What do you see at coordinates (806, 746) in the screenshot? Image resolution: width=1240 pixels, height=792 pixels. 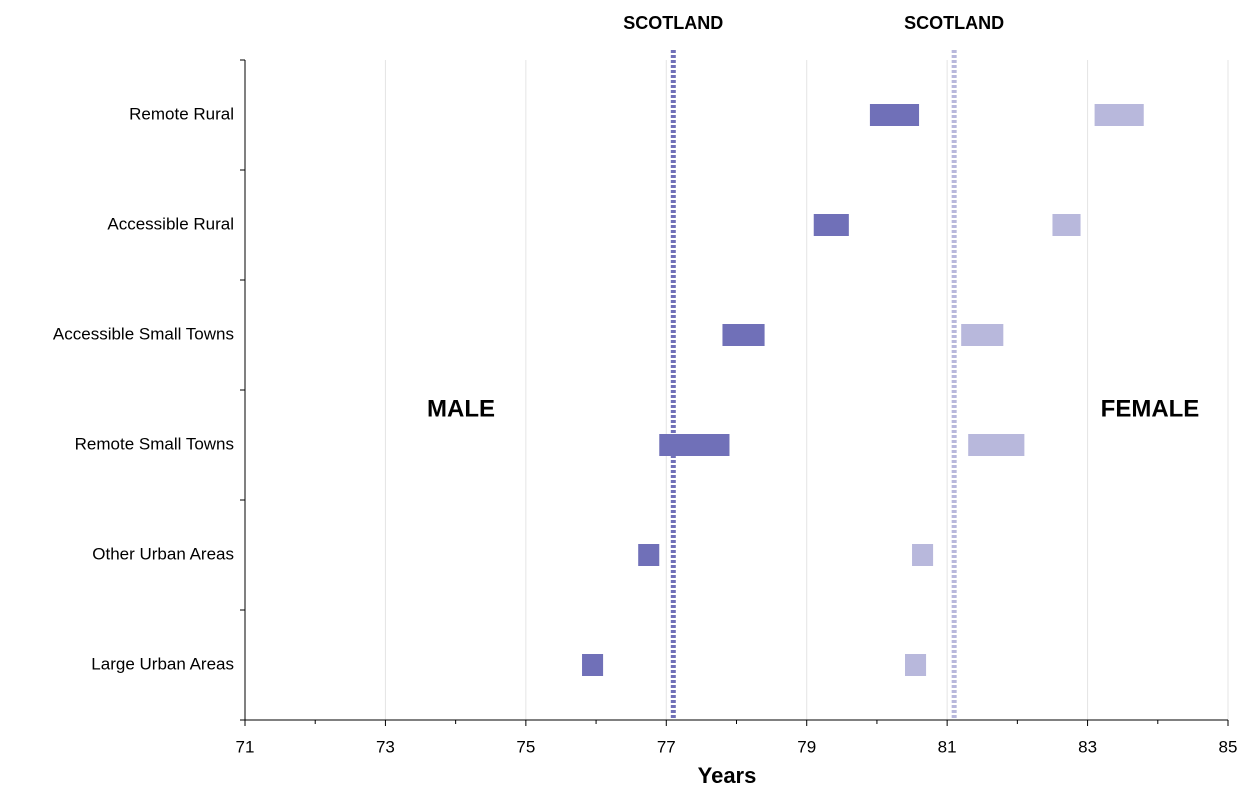 I see `x-tick-label: 79` at bounding box center [806, 746].